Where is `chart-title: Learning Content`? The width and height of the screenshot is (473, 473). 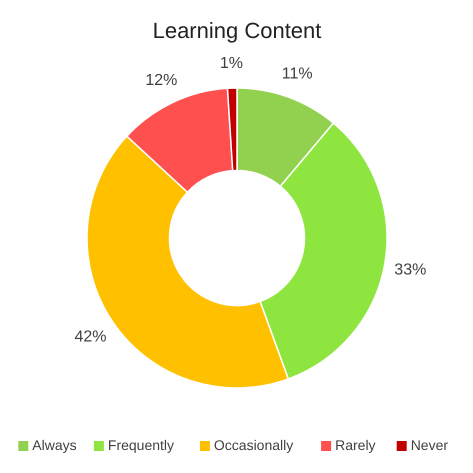
chart-title: Learning Content is located at coordinates (237, 30).